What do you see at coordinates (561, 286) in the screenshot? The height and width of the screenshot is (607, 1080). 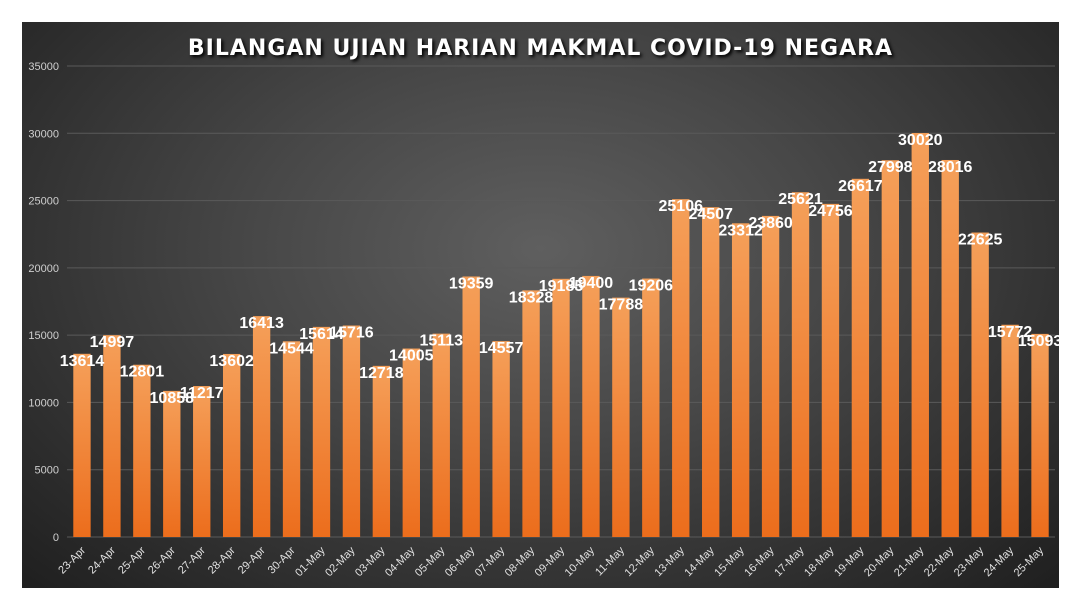 I see `data-label: 19185` at bounding box center [561, 286].